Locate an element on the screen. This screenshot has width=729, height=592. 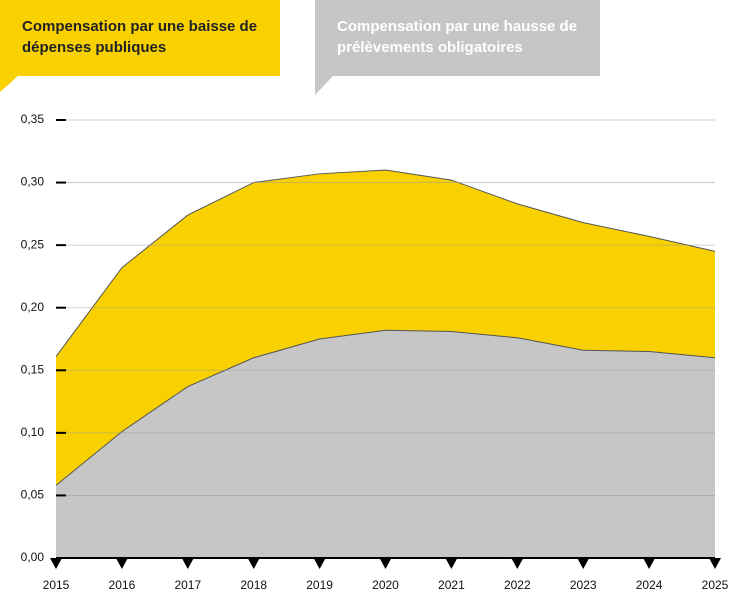
y-tick-label: 0,15 is located at coordinates (33, 369).